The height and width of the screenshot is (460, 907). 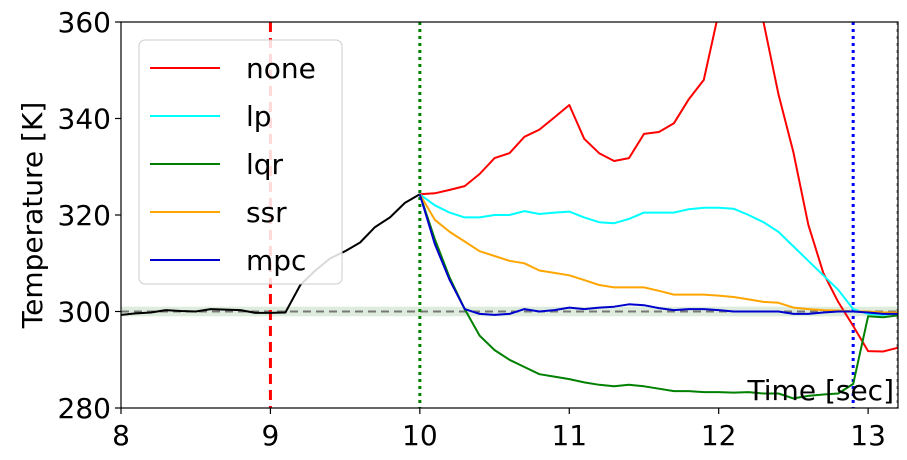 I want to click on legend-label-lqr: lqr, so click(x=265, y=164).